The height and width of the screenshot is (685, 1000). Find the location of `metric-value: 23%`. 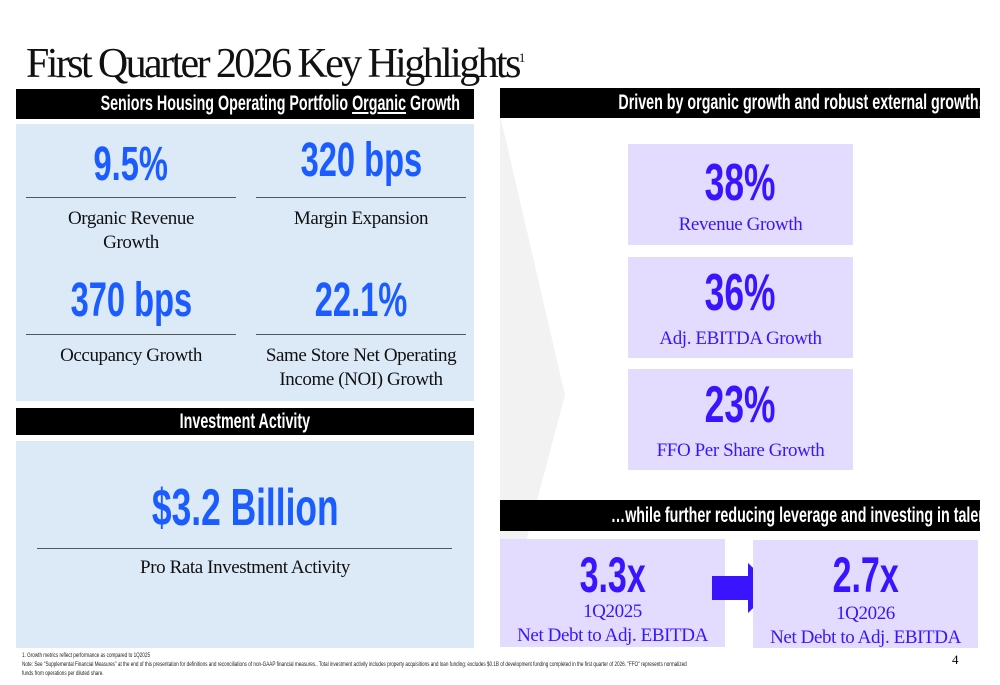

metric-value: 23% is located at coordinates (740, 405).